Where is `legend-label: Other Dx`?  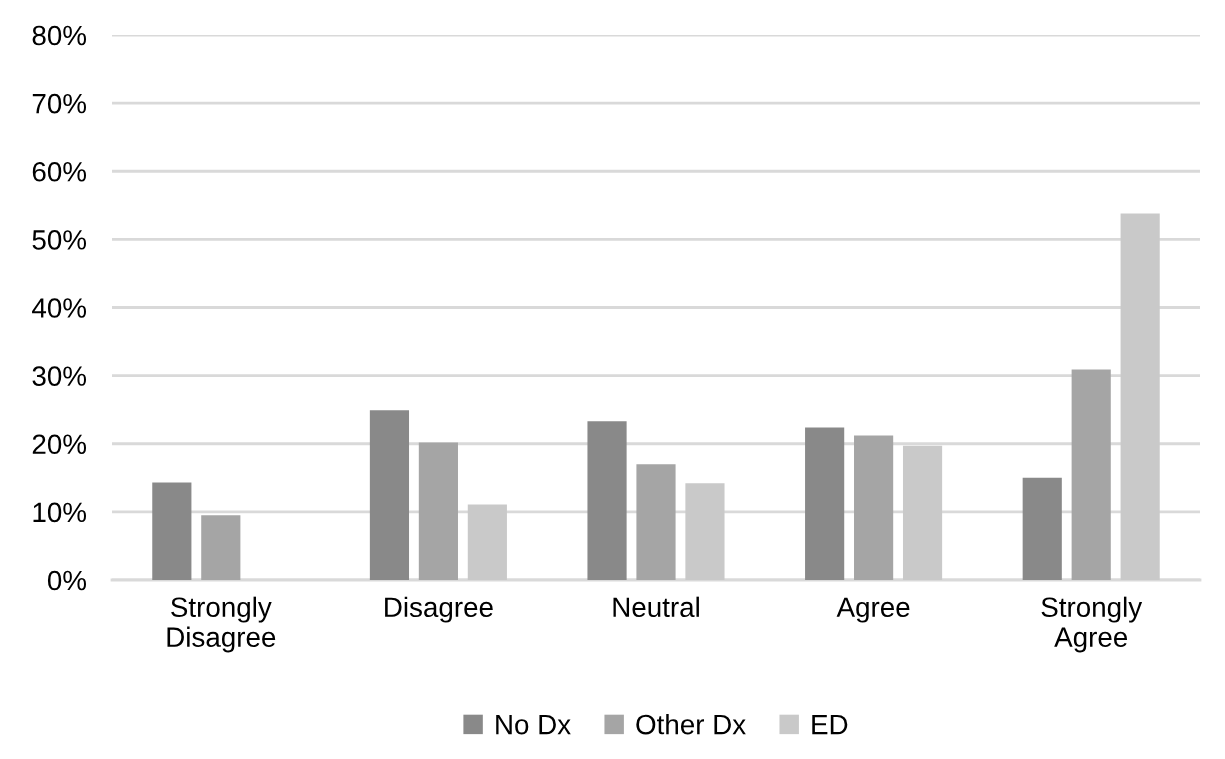 legend-label: Other Dx is located at coordinates (691, 724).